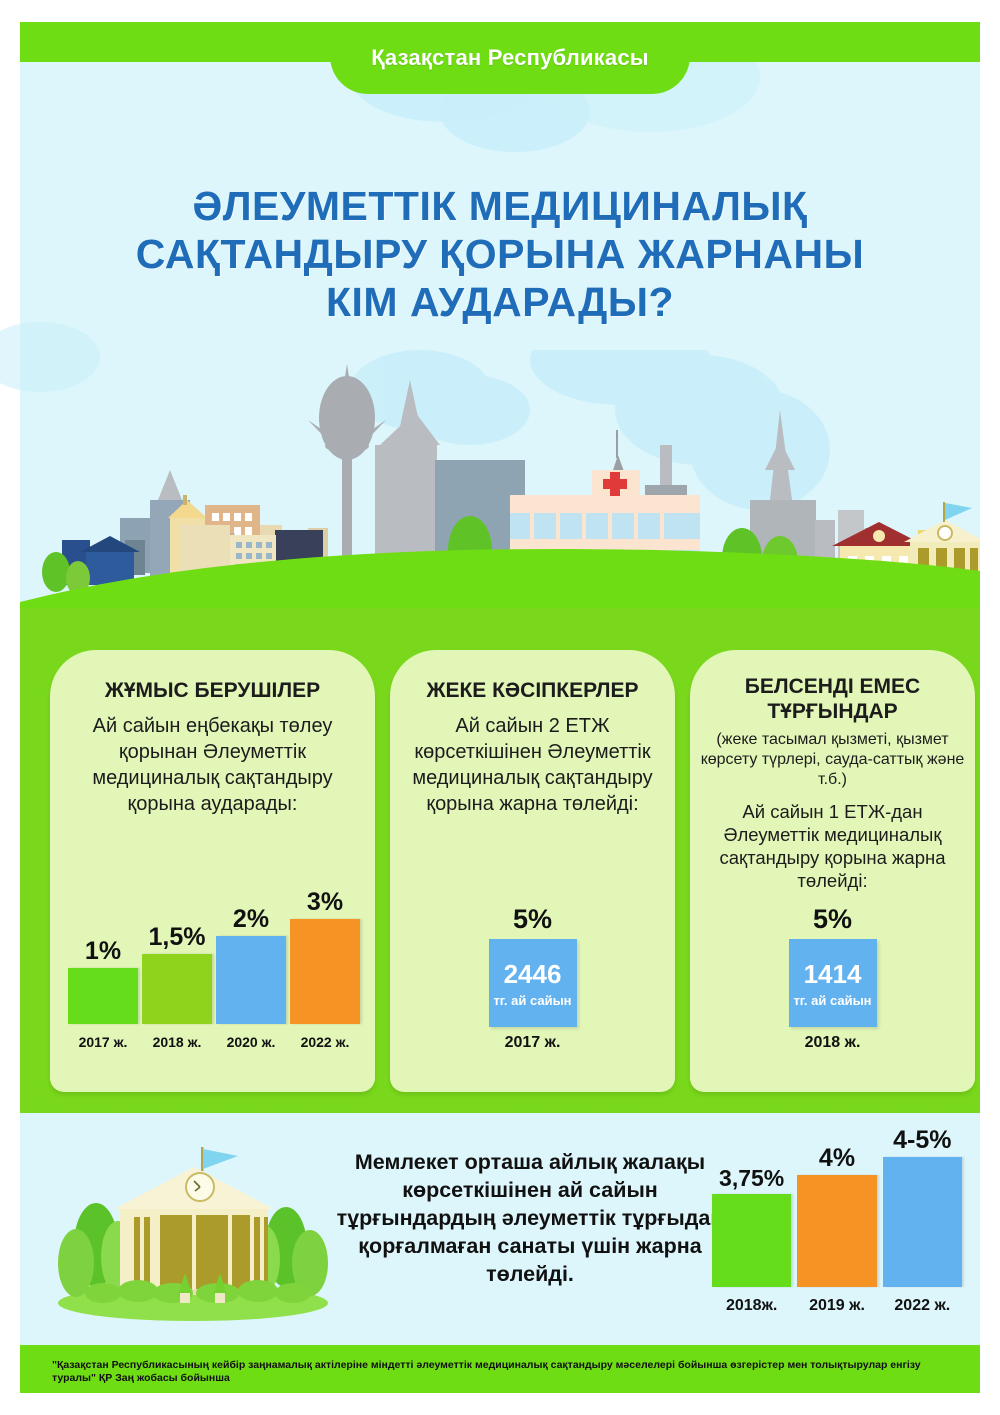 This screenshot has height=1415, width=1000. I want to click on ie-percent: 5%, so click(532, 919).